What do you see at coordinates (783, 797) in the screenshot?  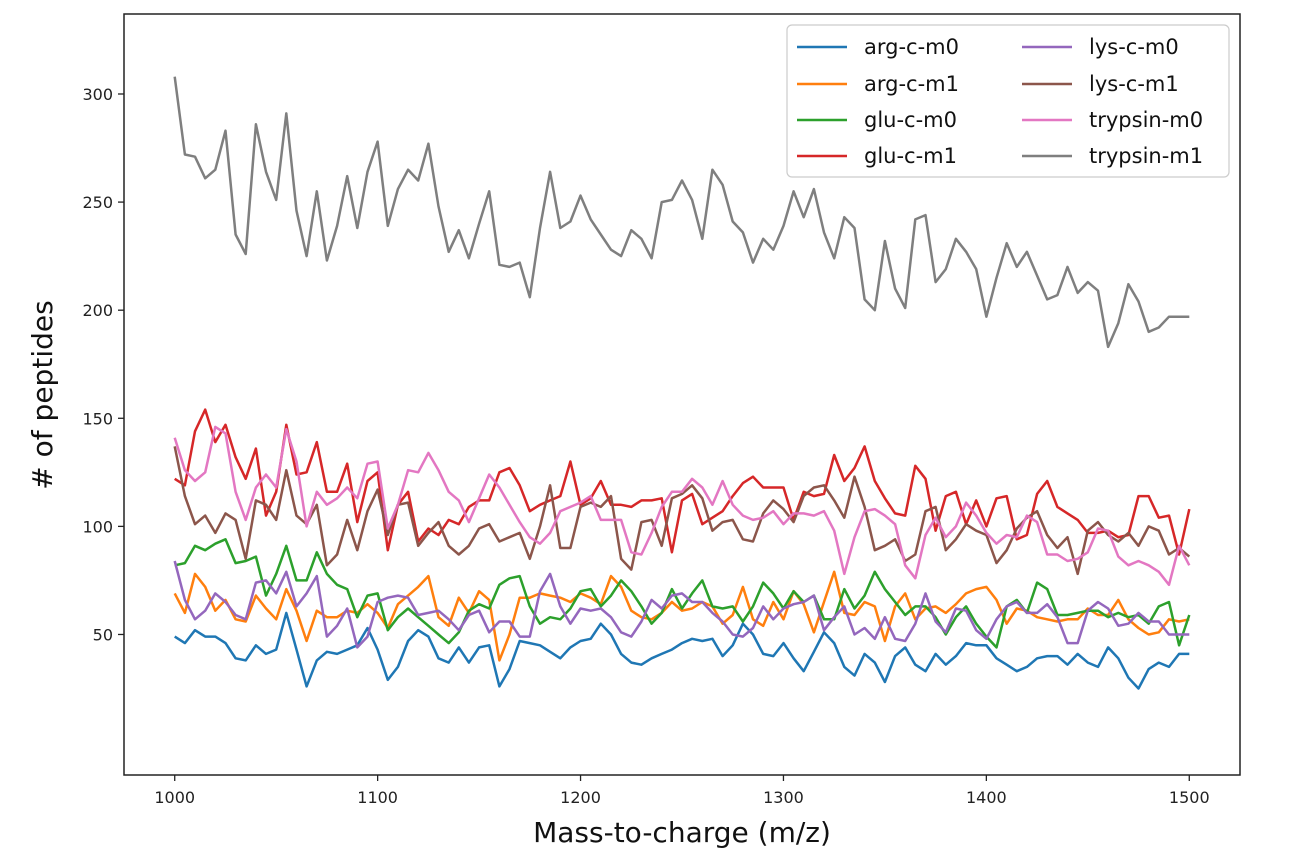 I see `x-tick-label: 1300` at bounding box center [783, 797].